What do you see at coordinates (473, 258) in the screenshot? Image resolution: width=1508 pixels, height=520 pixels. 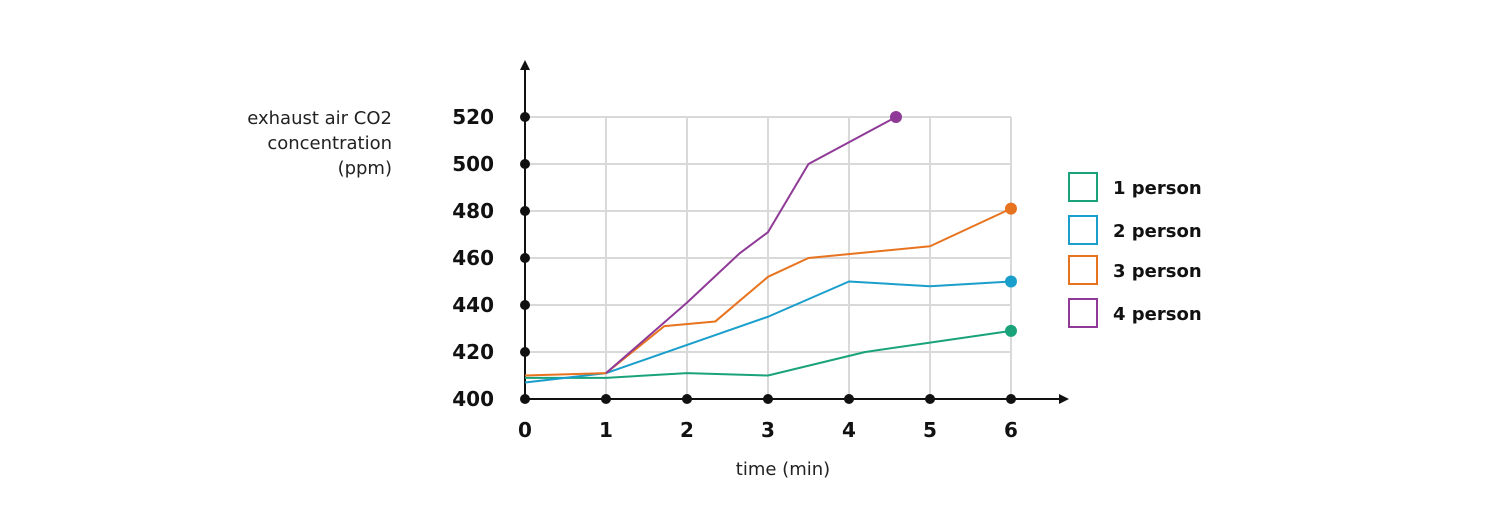 I see `y-tick-label: 460` at bounding box center [473, 258].